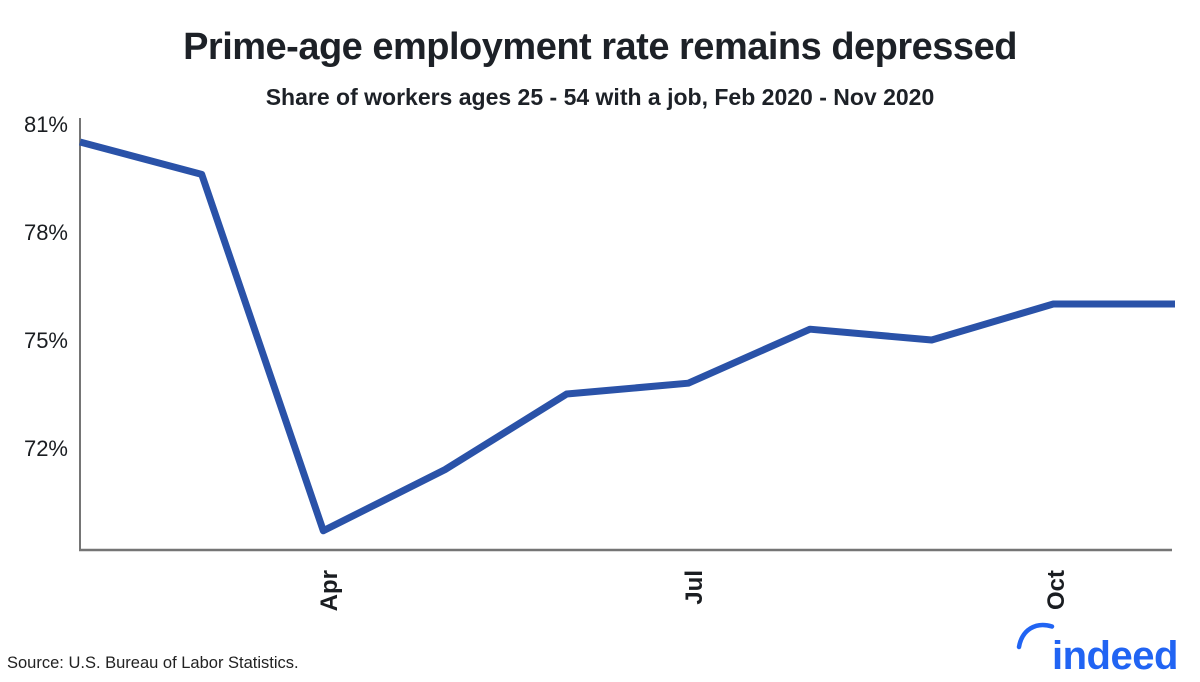 The width and height of the screenshot is (1200, 682). I want to click on y-tick-75: 75%, so click(46, 340).